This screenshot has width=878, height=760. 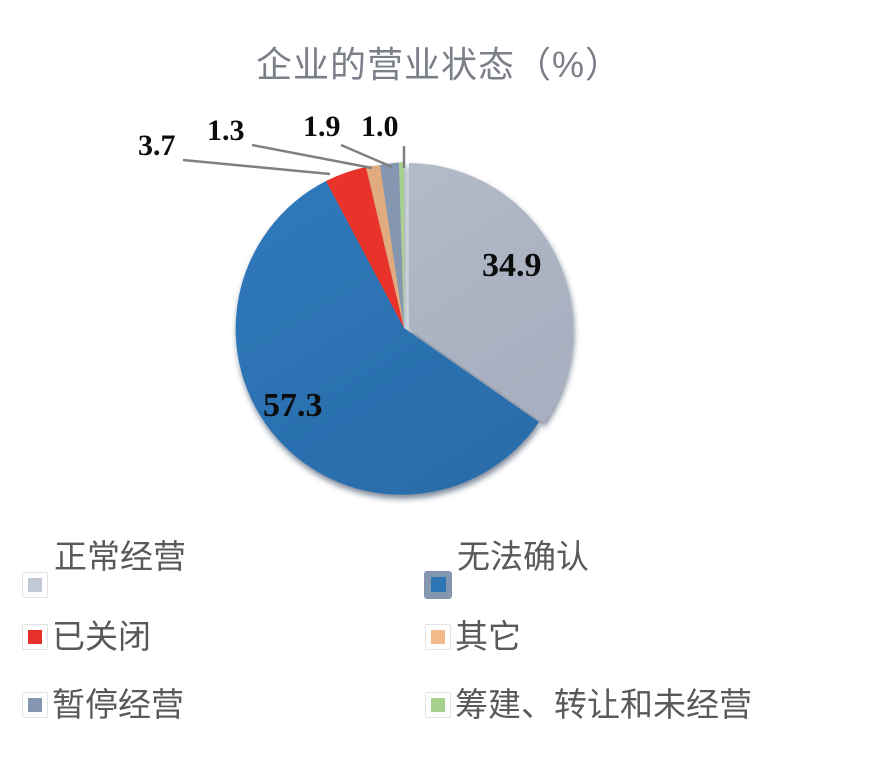 What do you see at coordinates (120, 556) in the screenshot?
I see `legend-label-zhengchangjingying: 正常经营` at bounding box center [120, 556].